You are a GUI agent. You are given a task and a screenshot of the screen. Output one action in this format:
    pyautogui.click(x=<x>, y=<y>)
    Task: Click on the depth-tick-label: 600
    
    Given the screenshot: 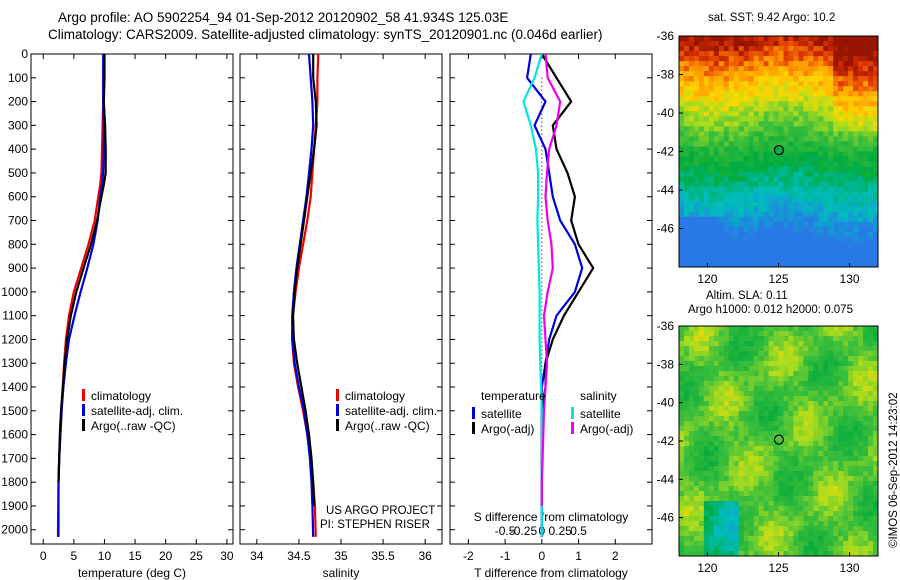 What is the action you would take?
    pyautogui.click(x=18, y=197)
    